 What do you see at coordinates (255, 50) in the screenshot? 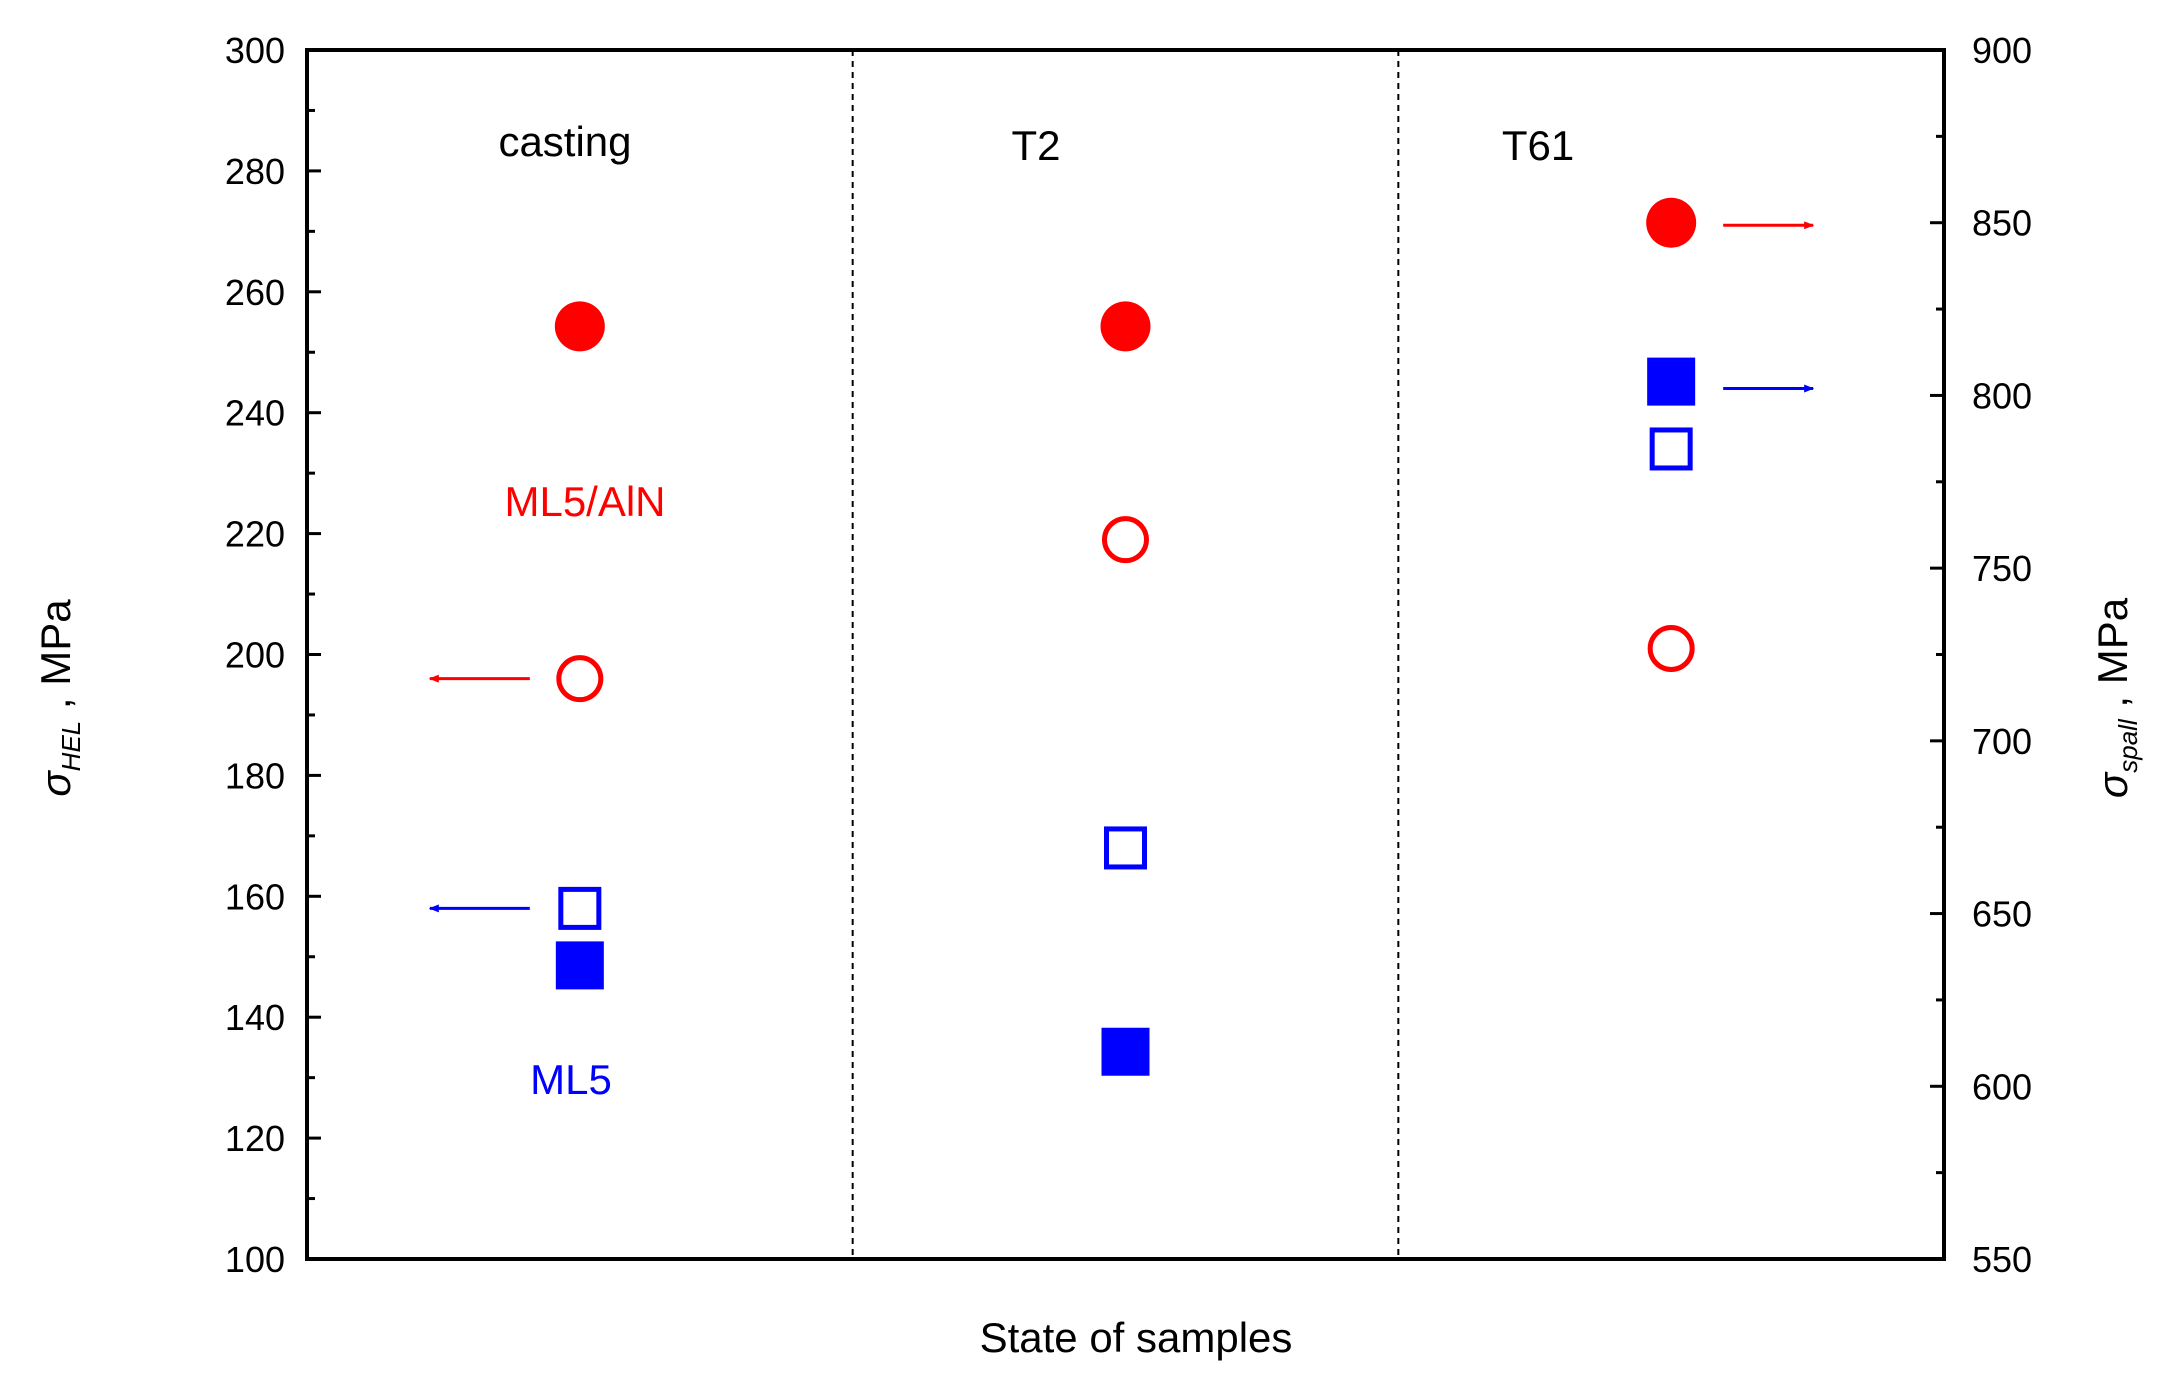
I see `left-tick-label: 300` at bounding box center [255, 50].